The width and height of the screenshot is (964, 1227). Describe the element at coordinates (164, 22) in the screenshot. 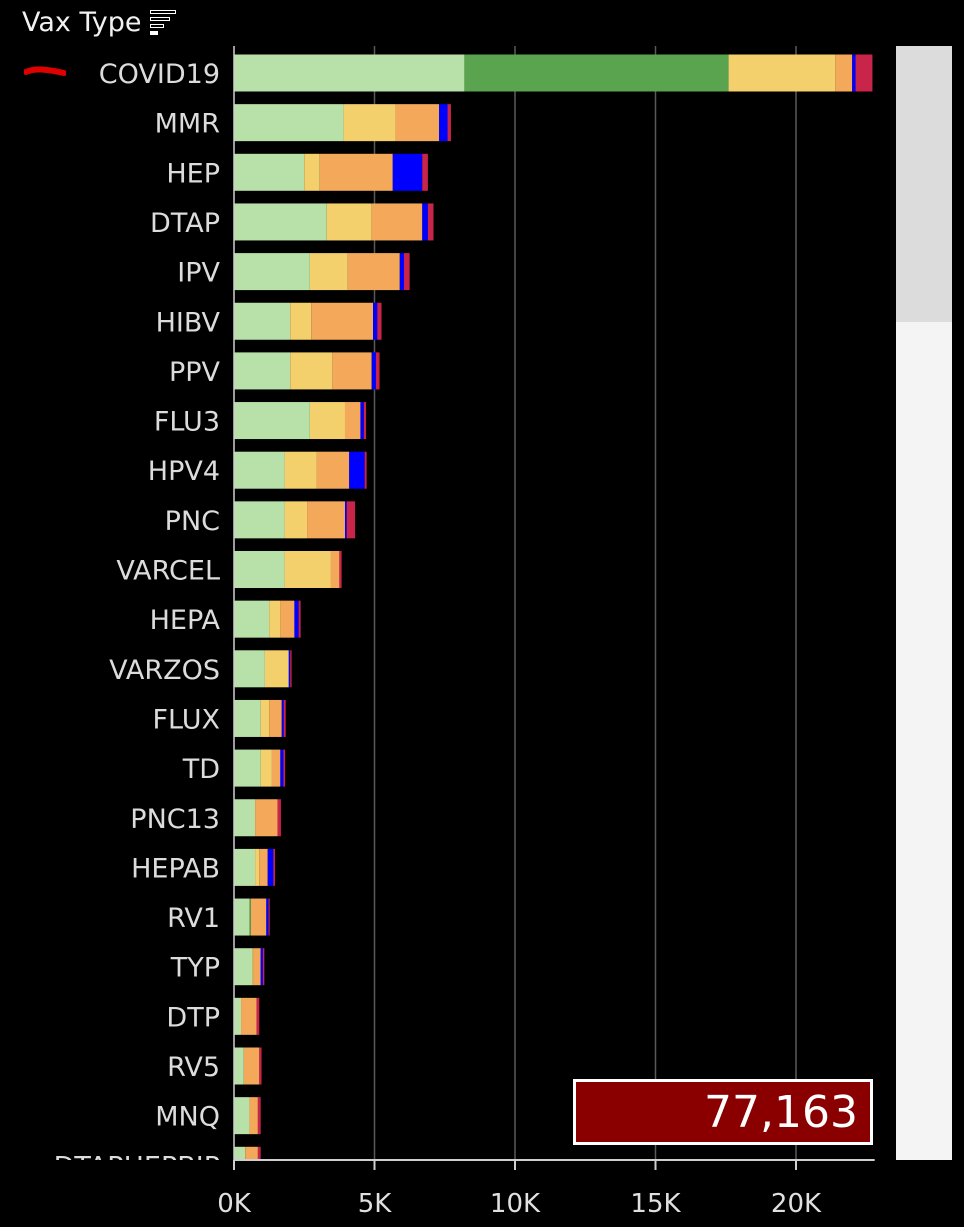

I see `sort-descending-icon` at that location.